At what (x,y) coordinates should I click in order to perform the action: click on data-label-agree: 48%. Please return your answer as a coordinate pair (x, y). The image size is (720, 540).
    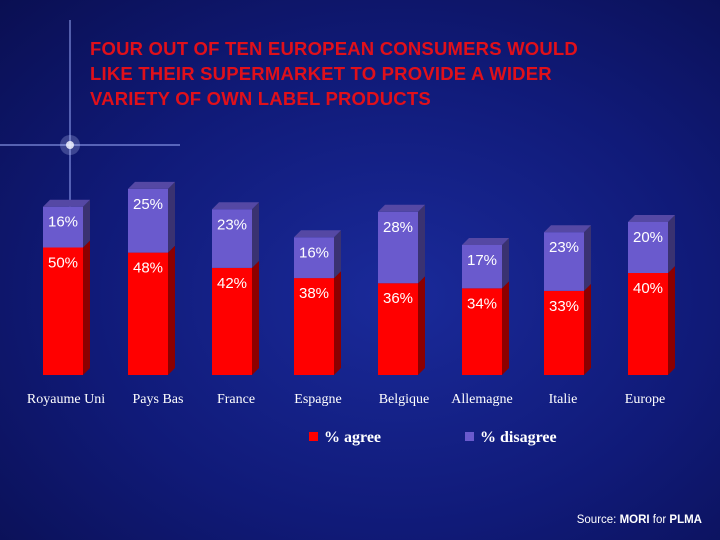
    Looking at the image, I should click on (148, 268).